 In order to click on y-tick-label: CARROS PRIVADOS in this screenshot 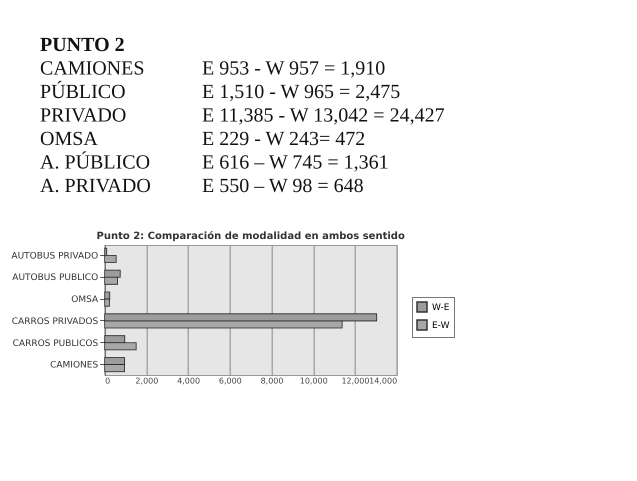, I will do `click(55, 321)`.